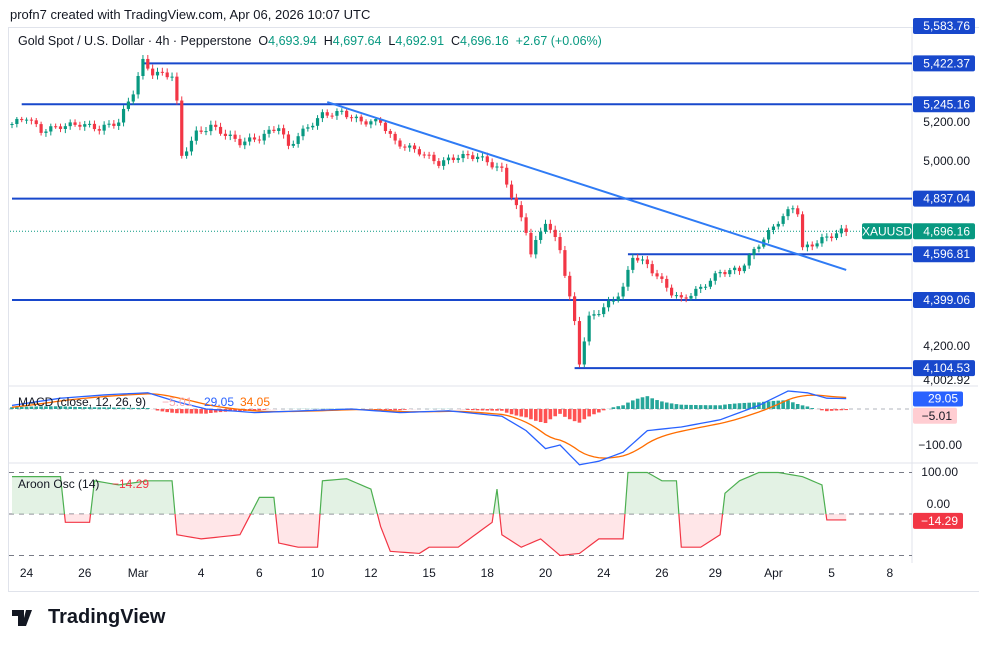 The image size is (989, 647). I want to click on time-axis-label: 15, so click(429, 573).